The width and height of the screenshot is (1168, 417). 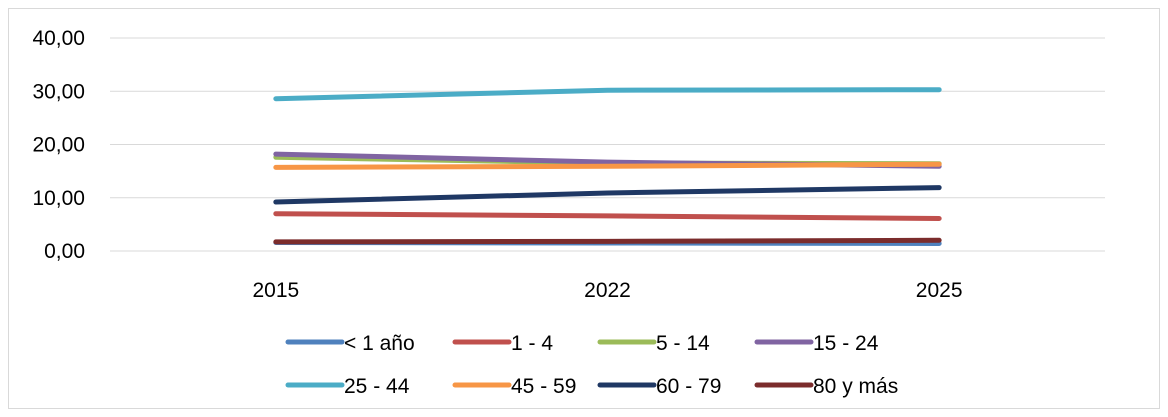 I want to click on y-tick-label: 10,00, so click(x=58, y=198).